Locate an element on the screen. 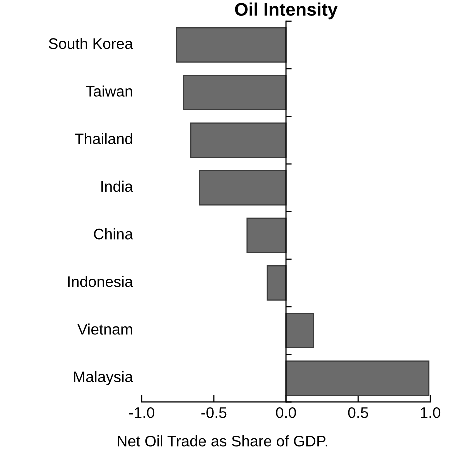  x-tick-label: 1.0 is located at coordinates (431, 412).